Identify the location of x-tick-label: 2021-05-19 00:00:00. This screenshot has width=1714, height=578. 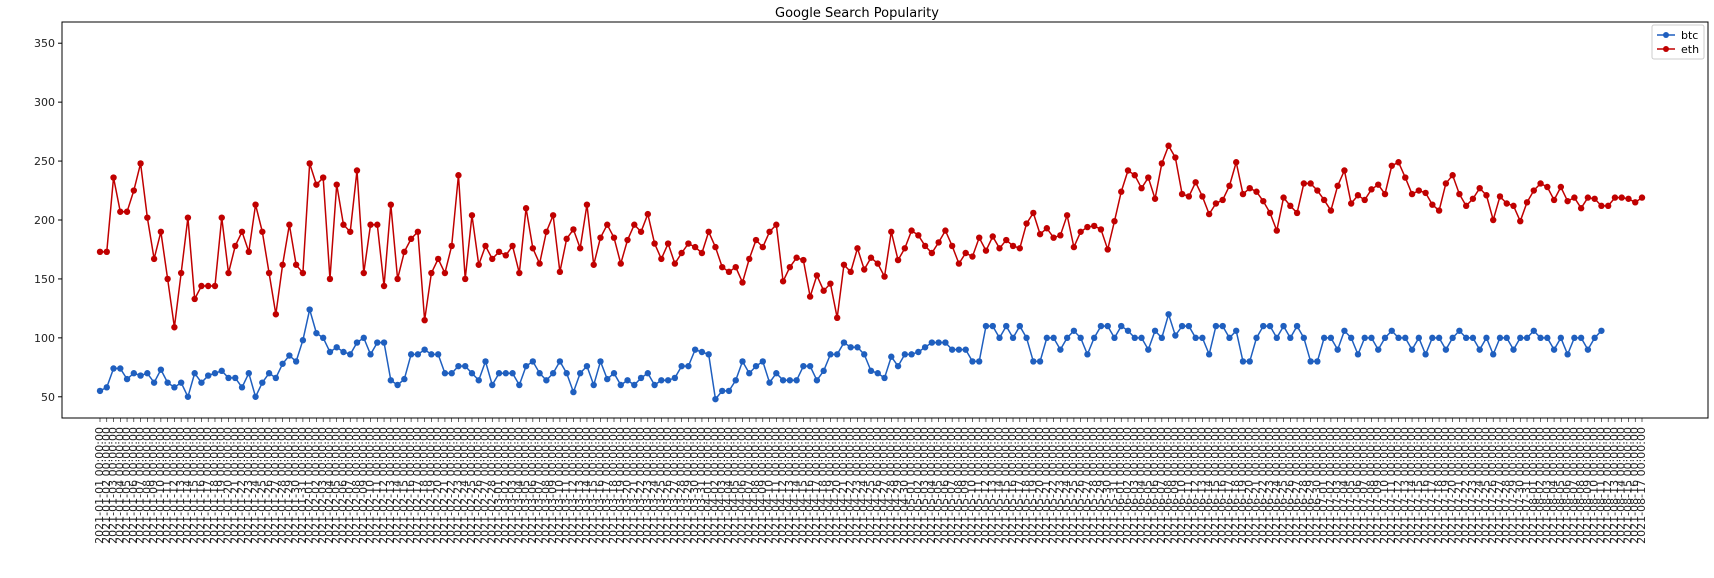
(1032, 485).